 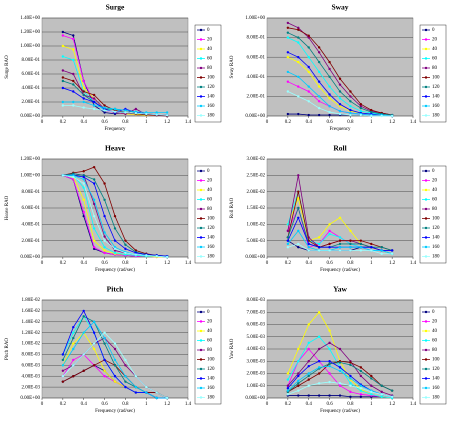 What do you see at coordinates (255, 18) in the screenshot?
I see `y-tick-label: 1.00E+00` at bounding box center [255, 18].